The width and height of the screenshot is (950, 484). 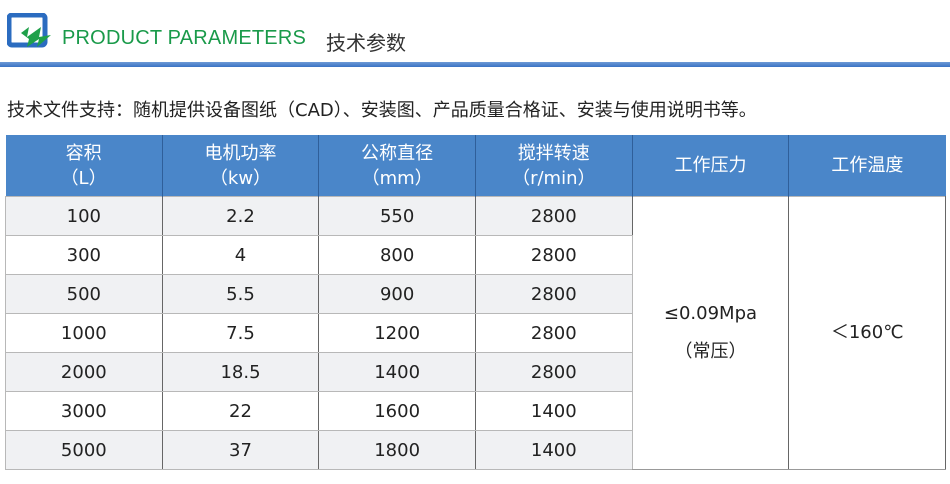 What do you see at coordinates (184, 38) in the screenshot?
I see `title-english: PRODUCT PARAMETERS` at bounding box center [184, 38].